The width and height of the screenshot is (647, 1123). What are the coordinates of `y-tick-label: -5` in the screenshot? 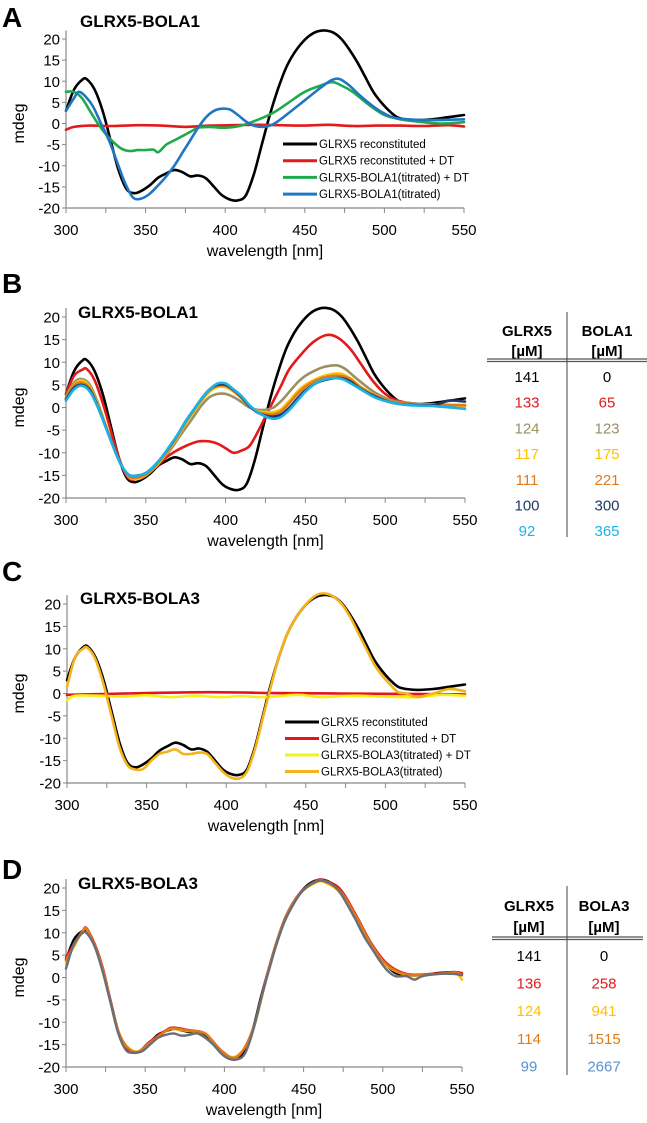 It's located at (54, 716).